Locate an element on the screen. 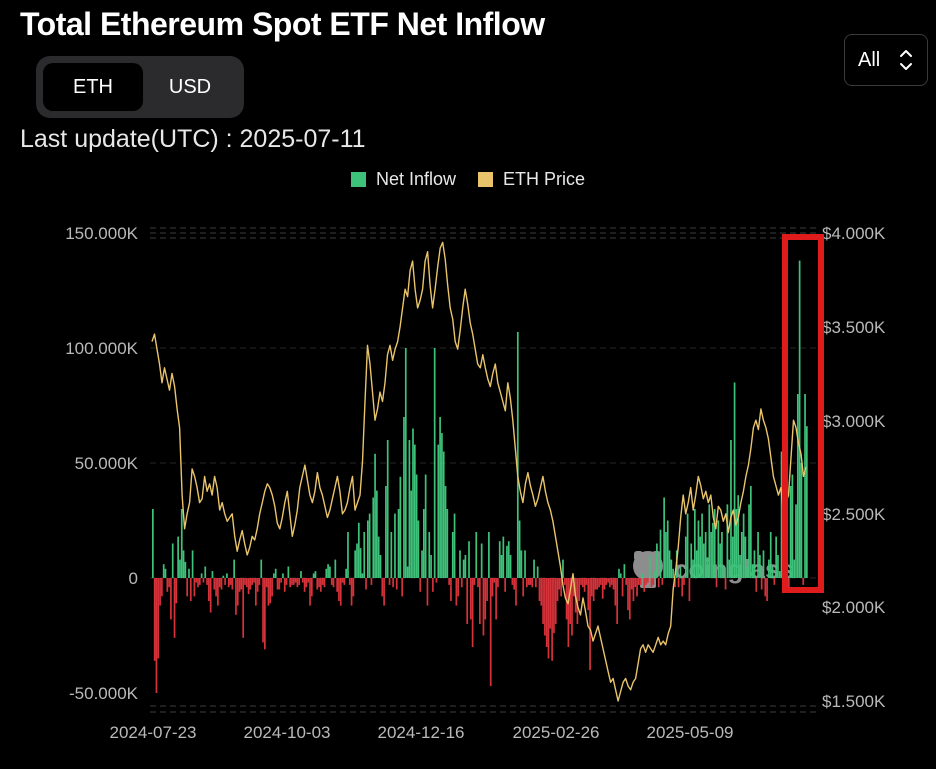  legend-item-eth-price: ETH Price is located at coordinates (531, 179).